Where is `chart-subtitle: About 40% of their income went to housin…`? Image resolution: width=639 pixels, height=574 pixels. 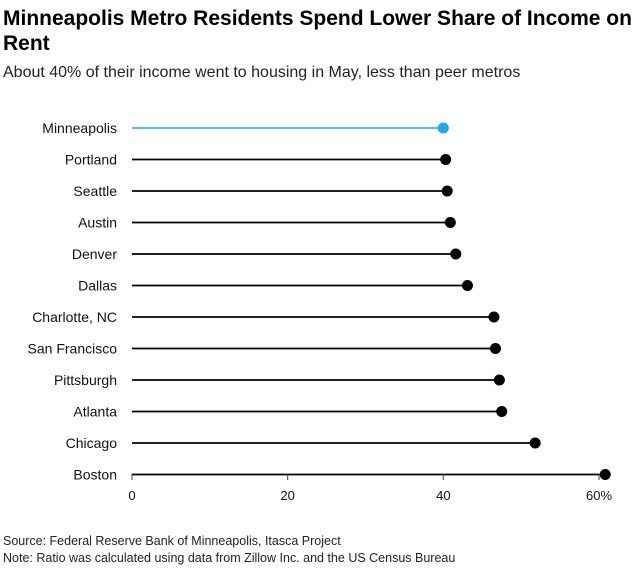 chart-subtitle: About 40% of their income went to housin… is located at coordinates (262, 72).